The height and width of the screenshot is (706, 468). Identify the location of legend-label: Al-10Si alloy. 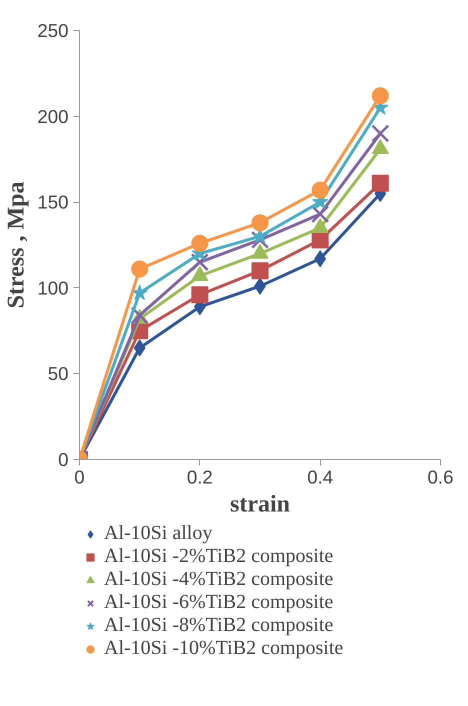
(158, 533).